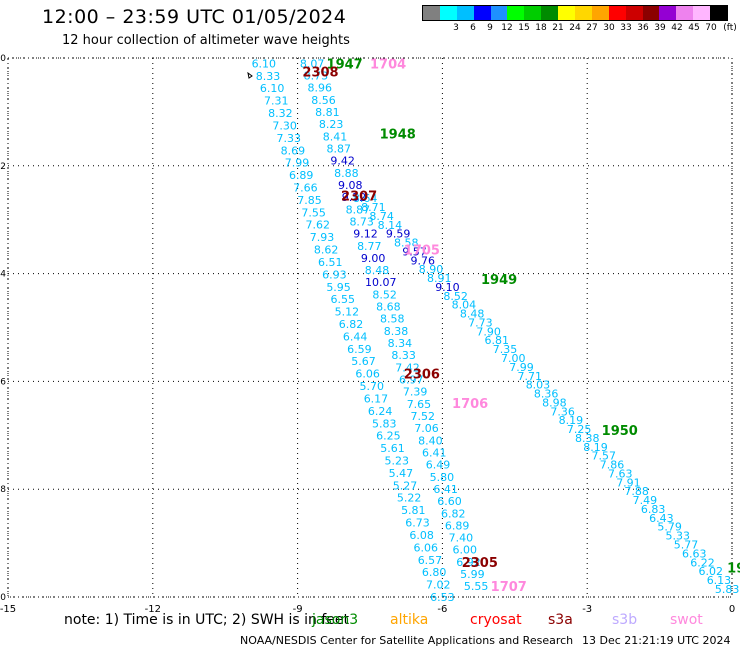  What do you see at coordinates (645, 500) in the screenshot?
I see `swh-value-label: 7.49` at bounding box center [645, 500].